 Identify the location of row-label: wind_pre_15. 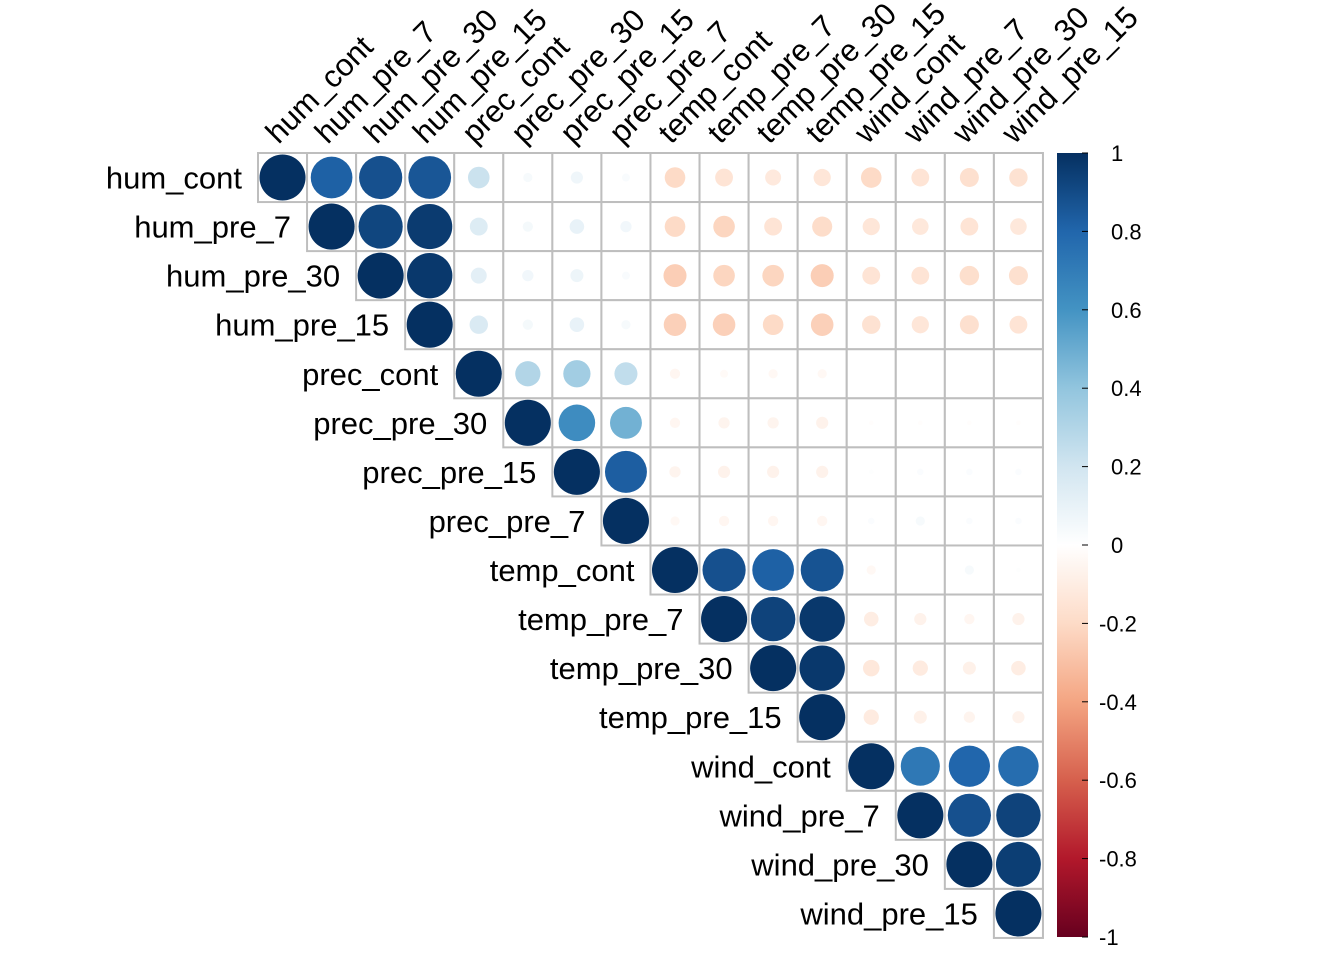
(888, 913).